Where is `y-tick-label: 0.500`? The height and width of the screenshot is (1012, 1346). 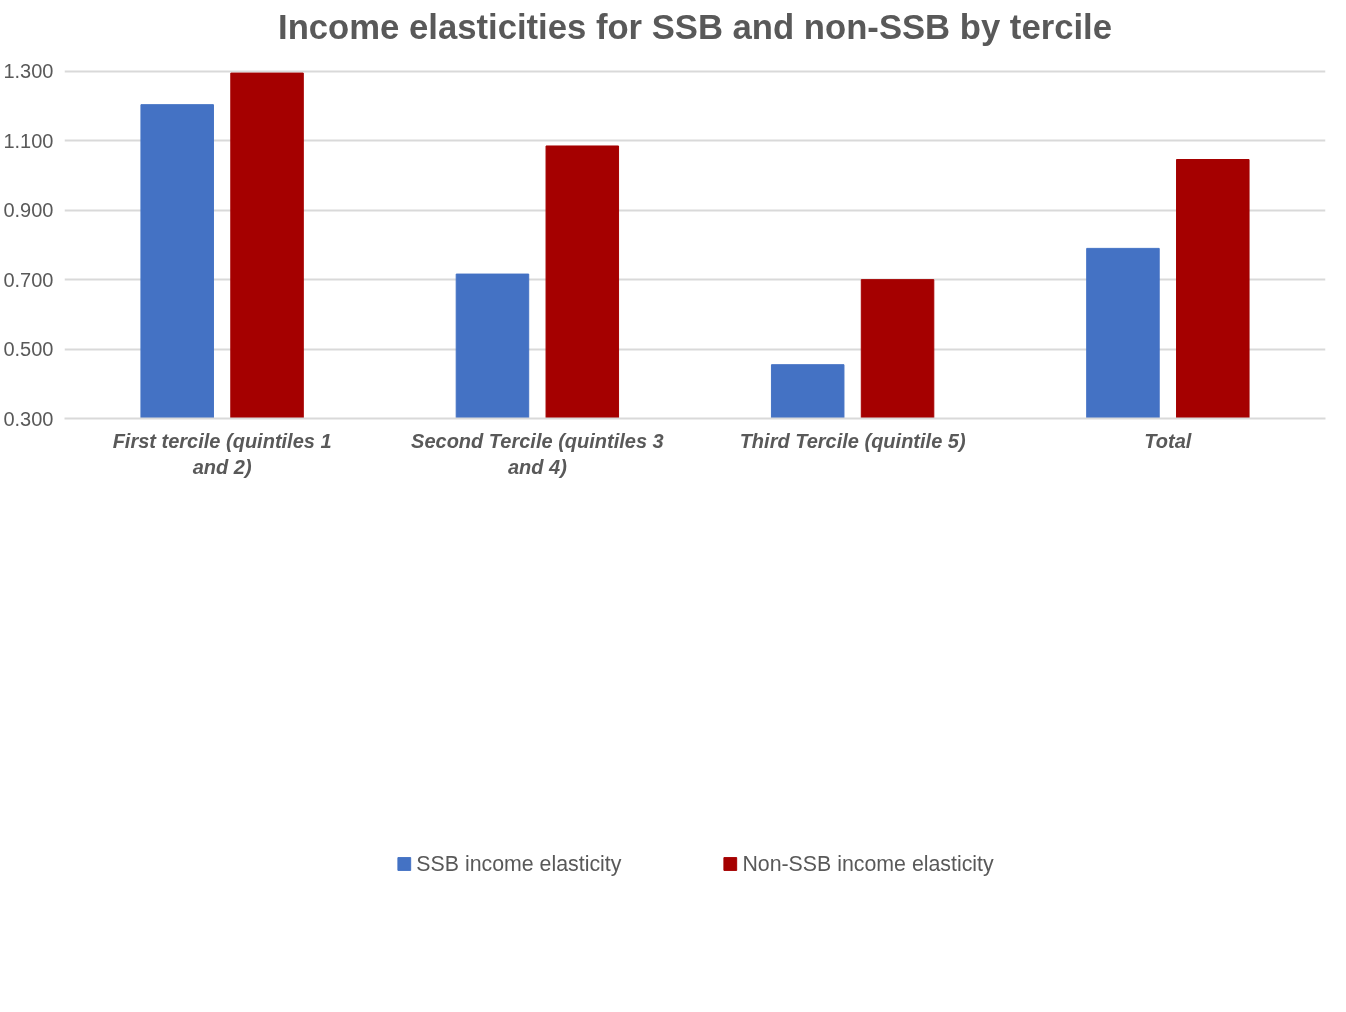 y-tick-label: 0.500 is located at coordinates (28, 349).